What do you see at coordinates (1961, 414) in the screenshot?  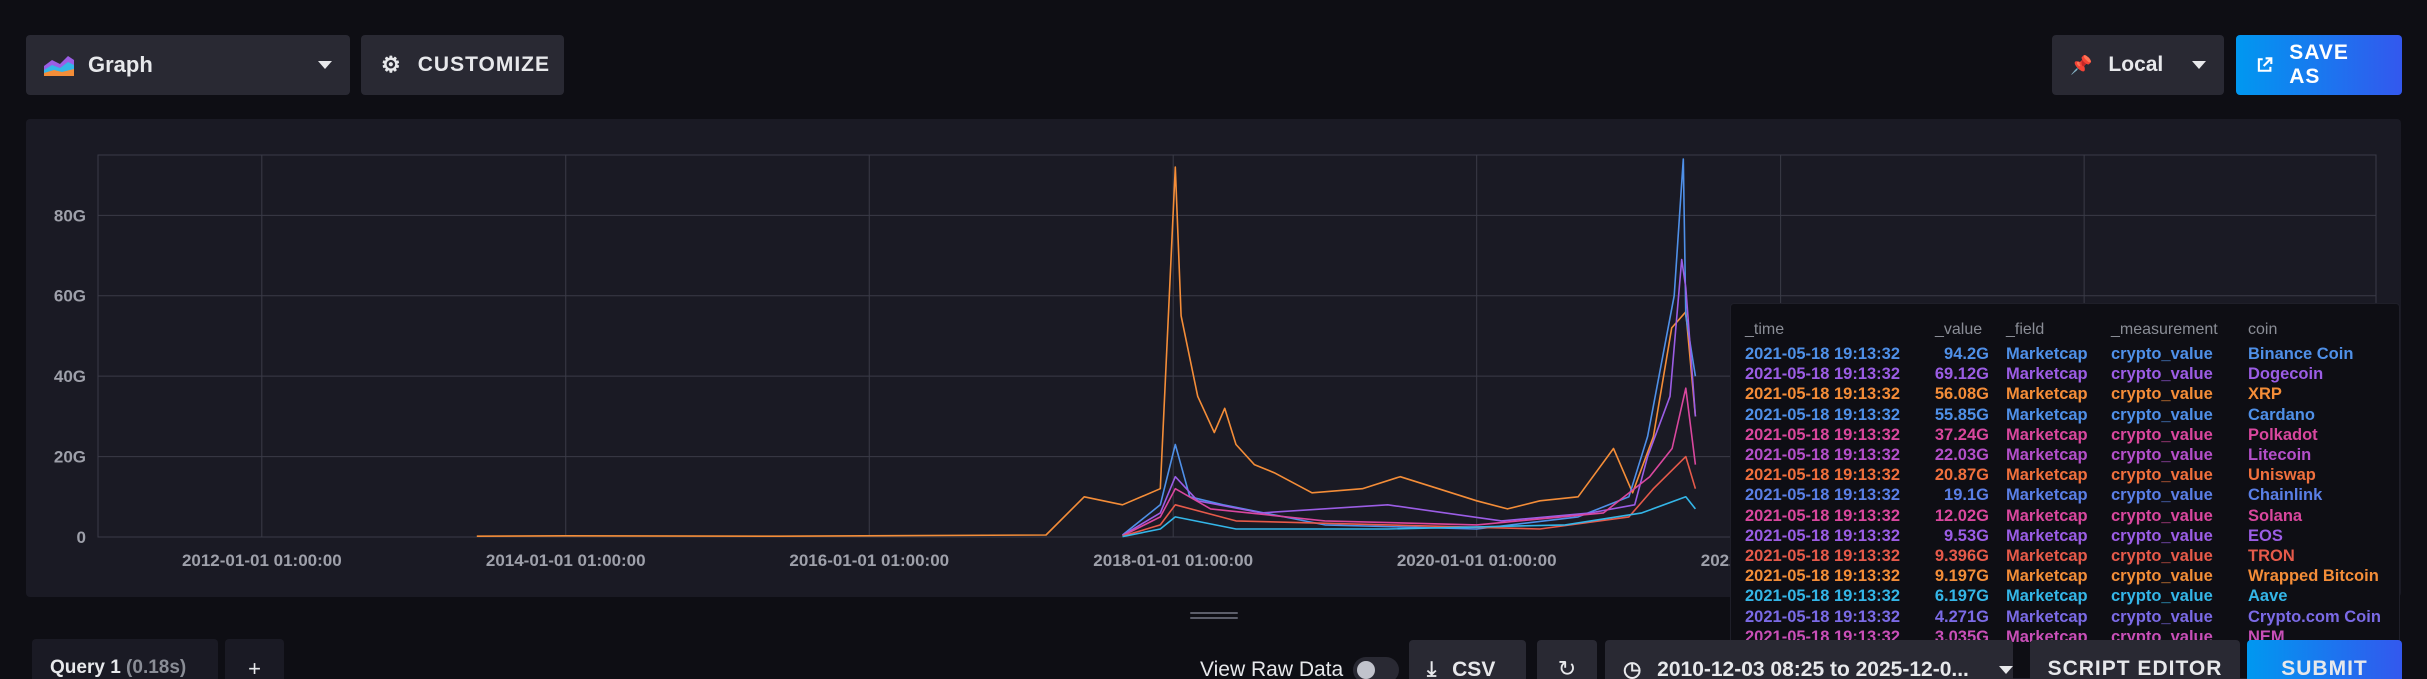 I see `hover-table-cell-value: 55.85G` at bounding box center [1961, 414].